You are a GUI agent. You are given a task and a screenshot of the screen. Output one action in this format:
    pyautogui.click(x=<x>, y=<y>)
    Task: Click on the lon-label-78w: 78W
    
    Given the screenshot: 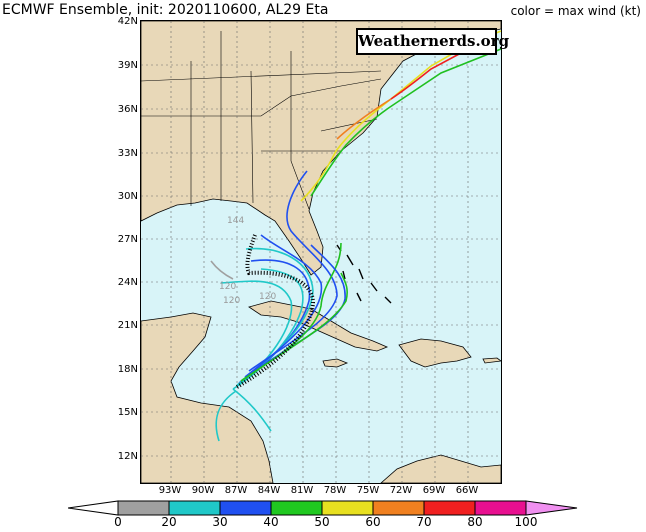 What is the action you would take?
    pyautogui.click(x=335, y=490)
    